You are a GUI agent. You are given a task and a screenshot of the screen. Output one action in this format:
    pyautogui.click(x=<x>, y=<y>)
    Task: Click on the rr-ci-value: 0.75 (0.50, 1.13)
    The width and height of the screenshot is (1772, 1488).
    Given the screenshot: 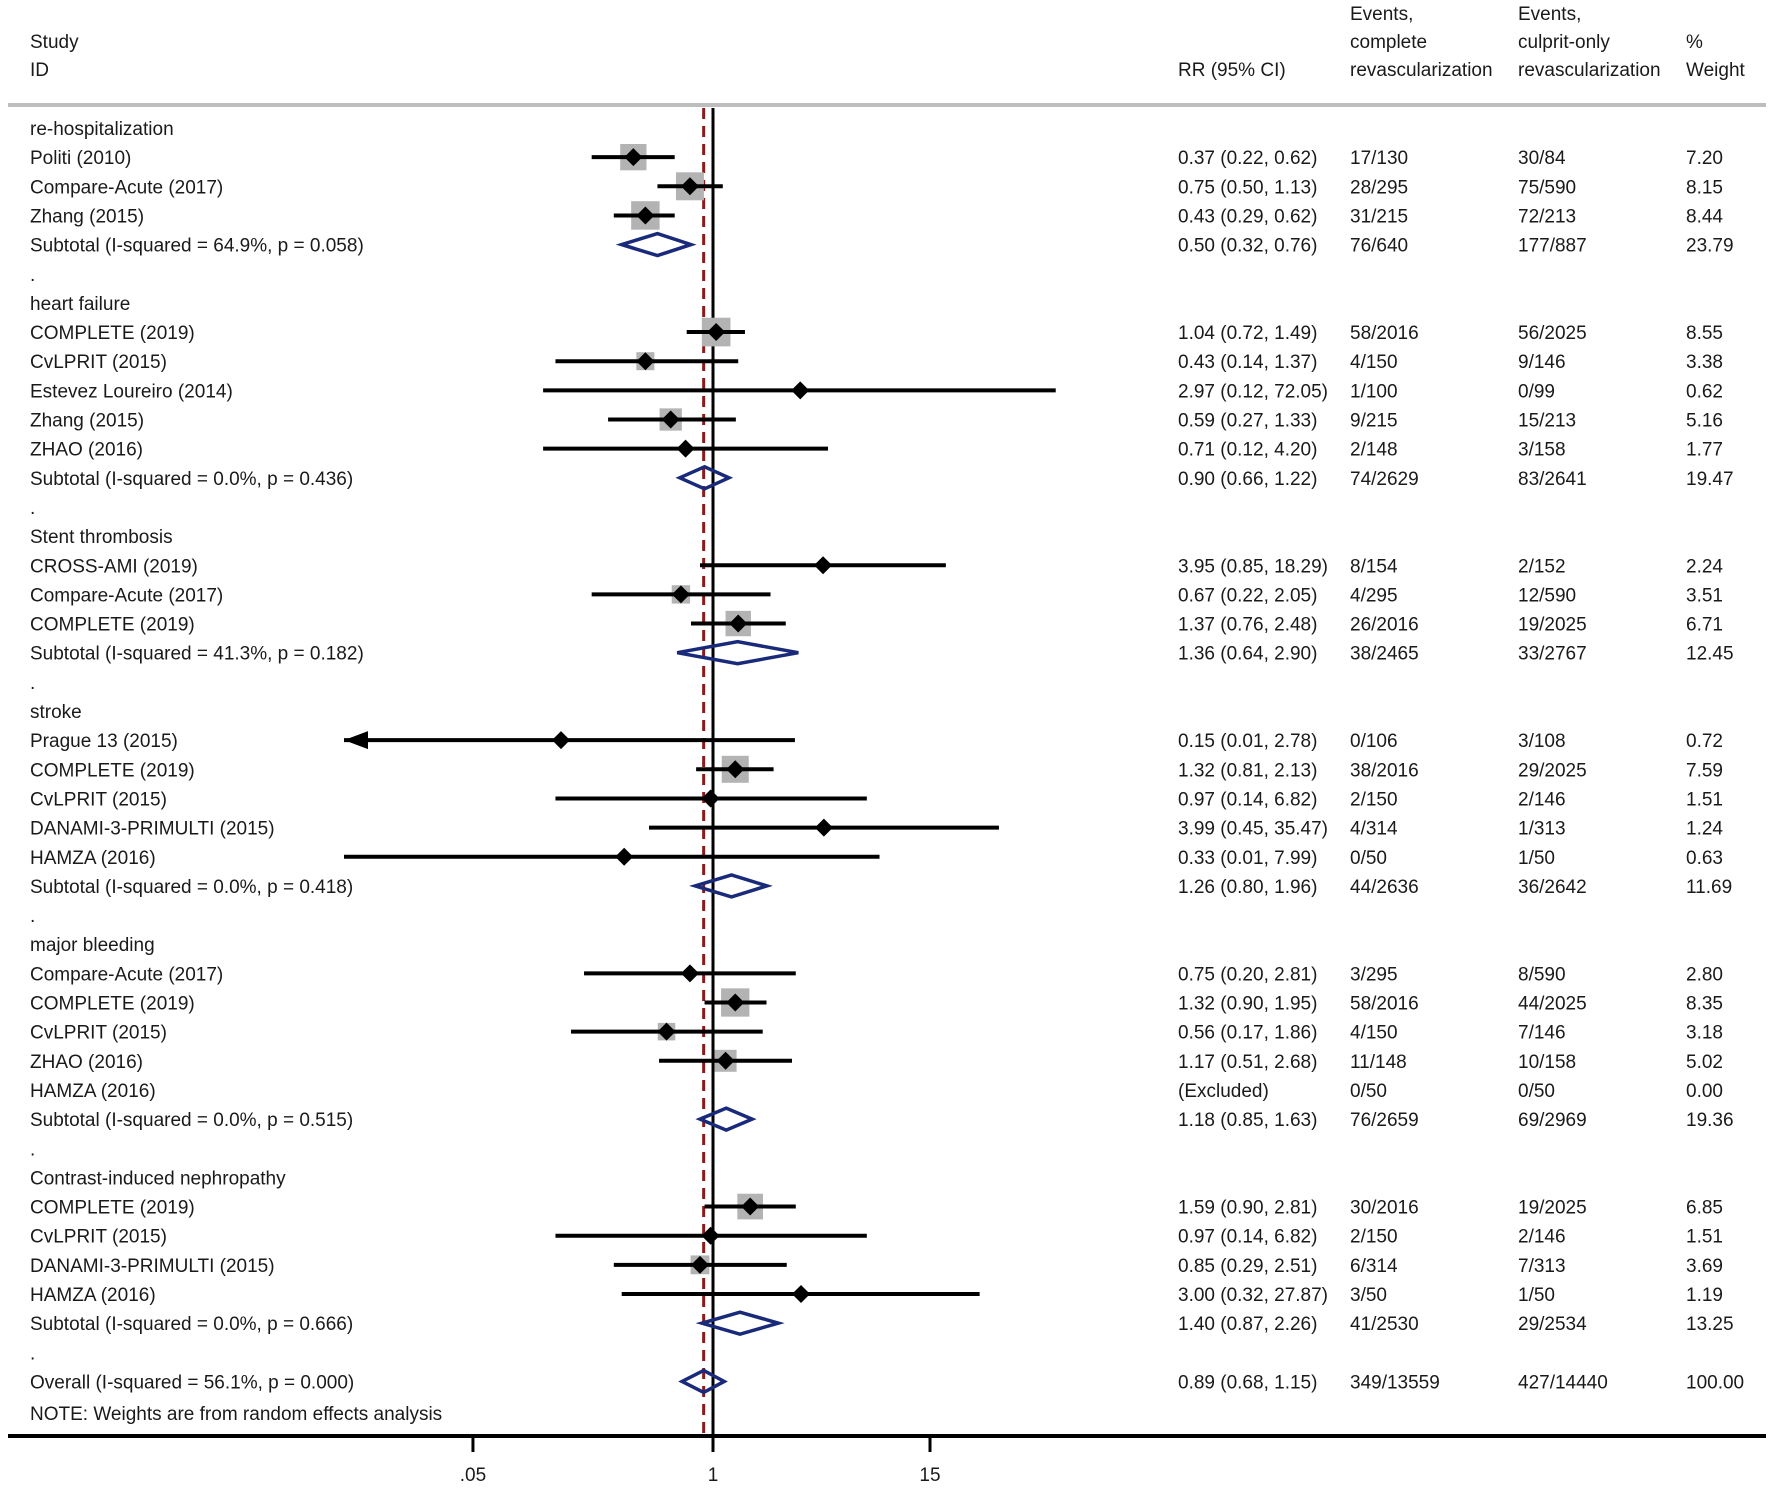 What is the action you would take?
    pyautogui.click(x=1247, y=187)
    